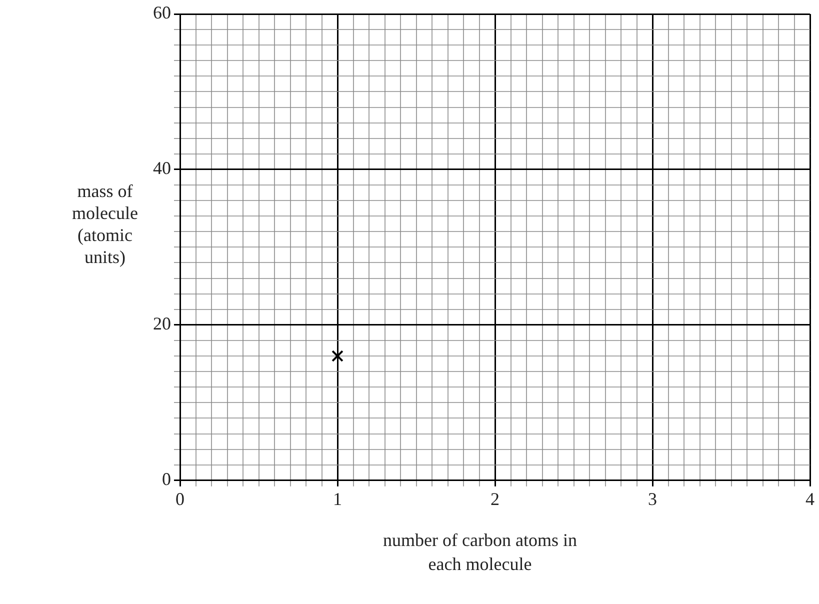 The height and width of the screenshot is (604, 819). I want to click on x-axis-title: number of carbon atoms in each molecule, so click(480, 552).